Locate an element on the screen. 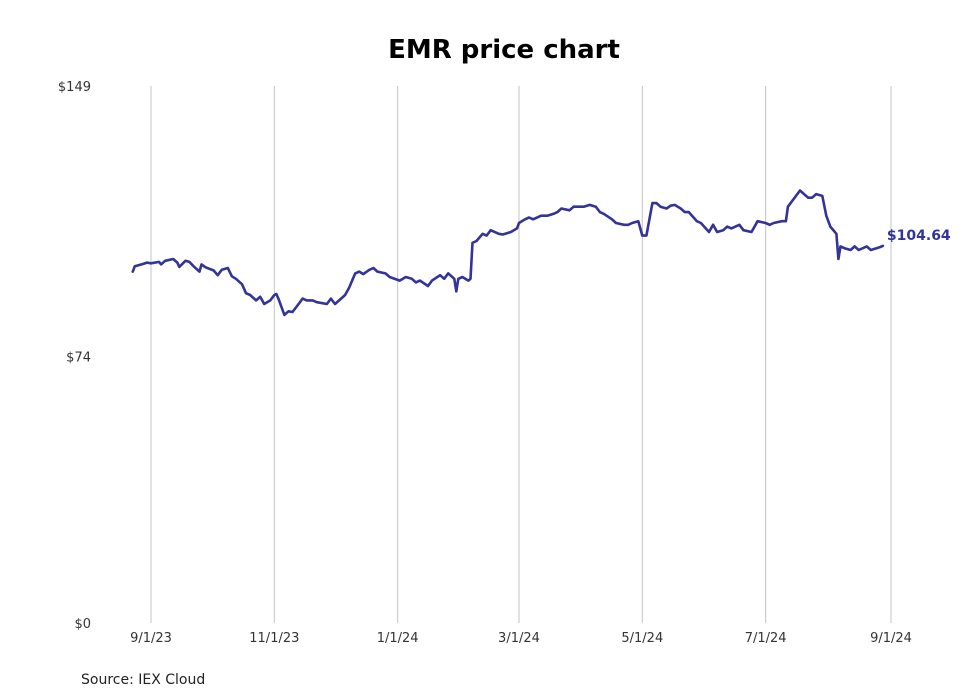  source-note: Source: IEX Cloud is located at coordinates (143, 680).